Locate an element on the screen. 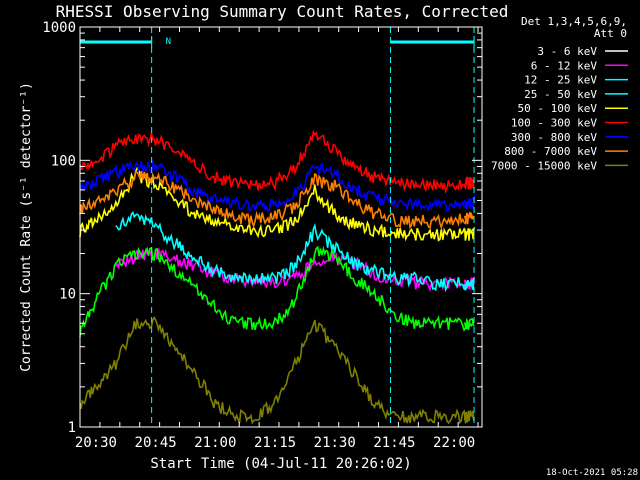 The height and width of the screenshot is (480, 640). legend-header: Det 1,3,4,5,6,9,Att 0 is located at coordinates (574, 27).